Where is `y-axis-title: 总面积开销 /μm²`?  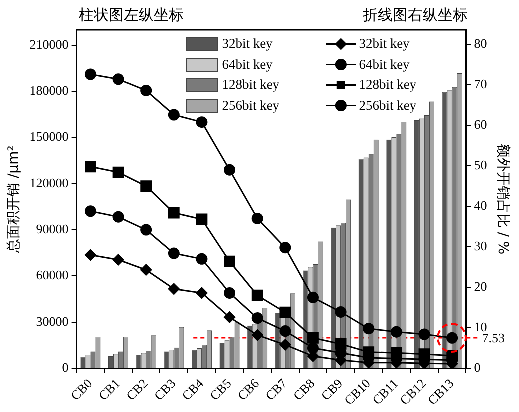 y-axis-title: 总面积开销 /μm² is located at coordinates (14, 200).